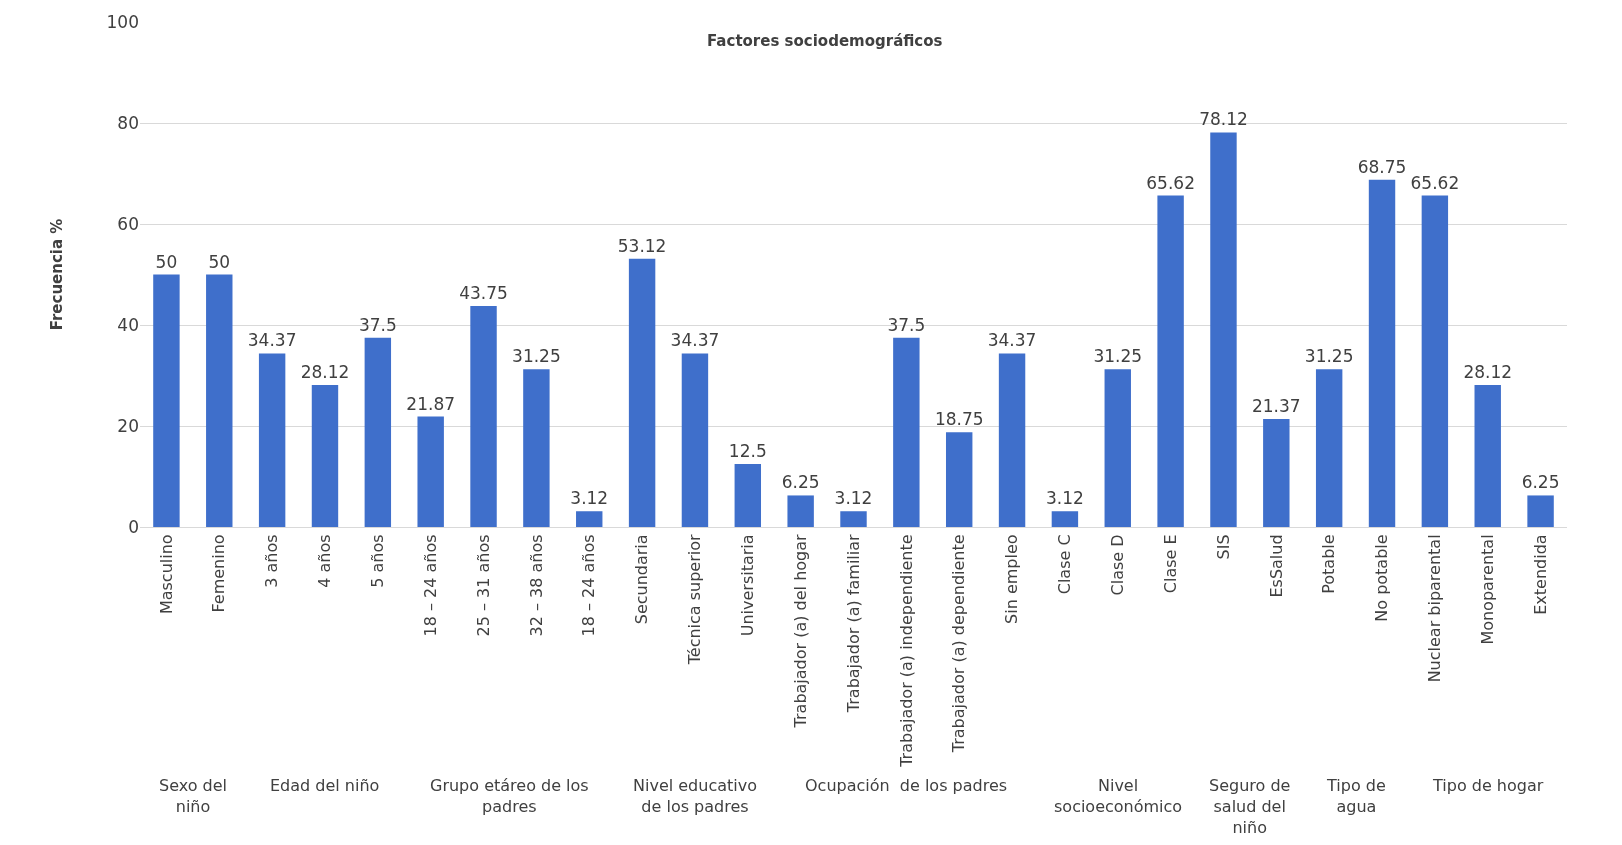 This screenshot has height=845, width=1622. I want to click on x-tick-label: Femenino, so click(219, 573).